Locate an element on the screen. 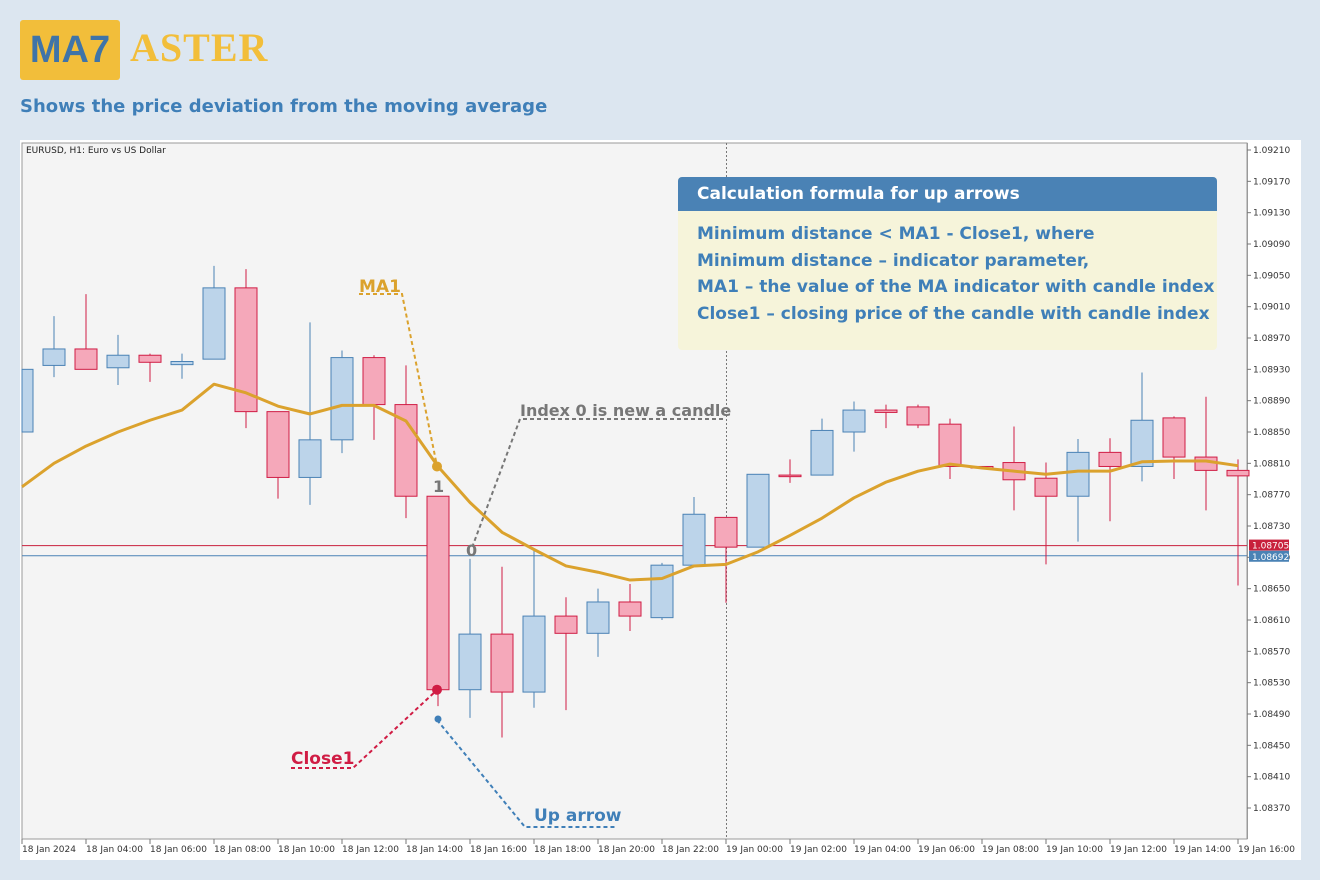  ask-price-tag is located at coordinates (1269, 556).